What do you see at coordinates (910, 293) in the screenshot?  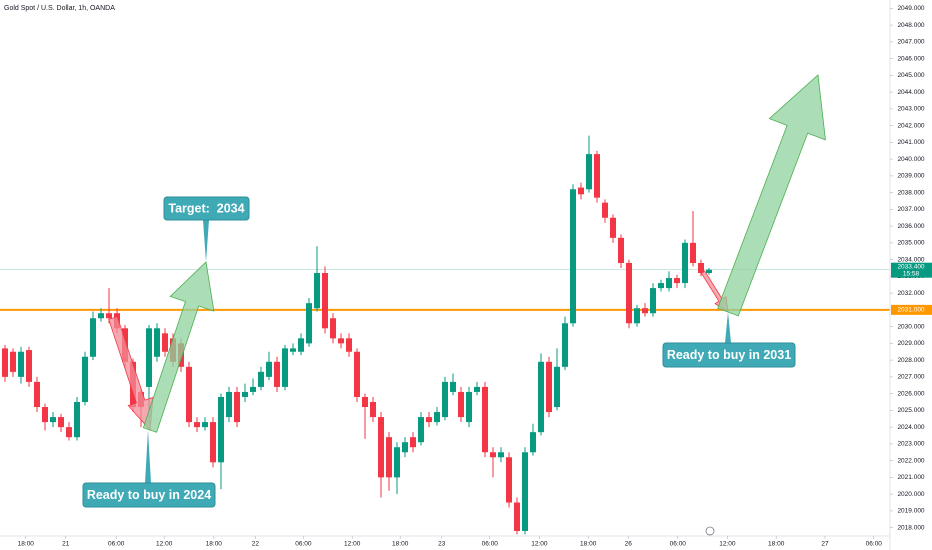 I see `y-tick-label: 2032.000` at bounding box center [910, 293].